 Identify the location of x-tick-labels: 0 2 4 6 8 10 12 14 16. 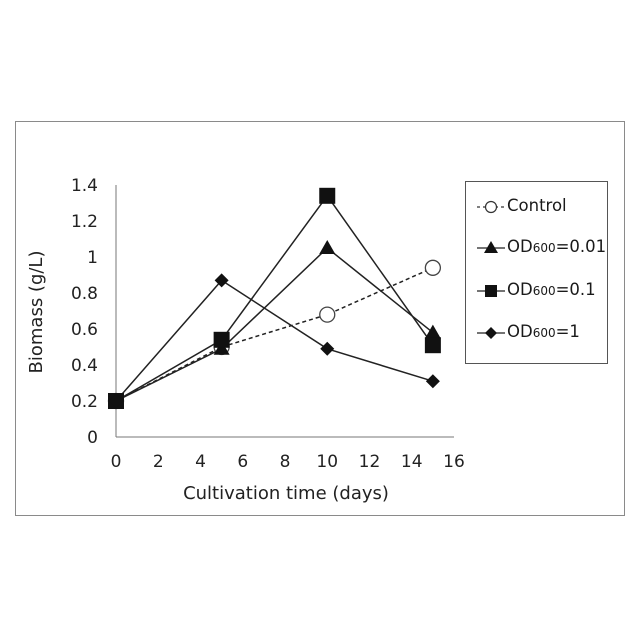
(288, 462).